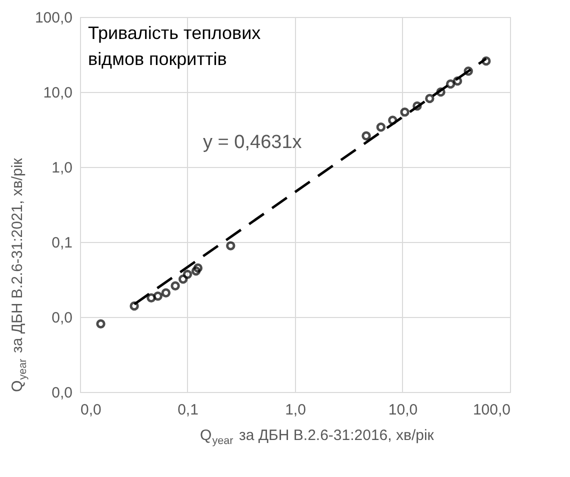 The image size is (570, 477). What do you see at coordinates (252, 142) in the screenshot?
I see `annotation: y = 0,4631x` at bounding box center [252, 142].